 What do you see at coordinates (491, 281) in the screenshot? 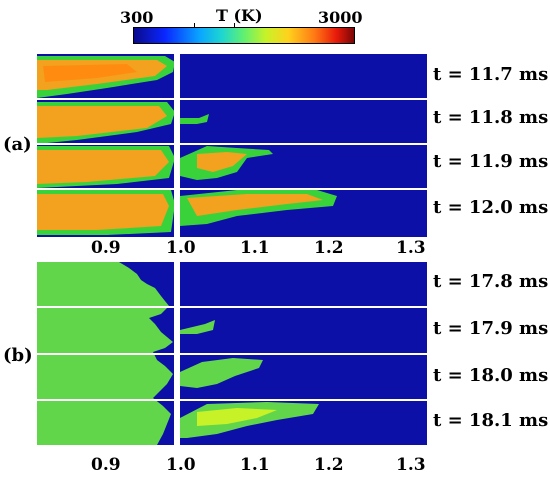
I see `panel-b-time-label: t = 17.8 ms` at bounding box center [491, 281].